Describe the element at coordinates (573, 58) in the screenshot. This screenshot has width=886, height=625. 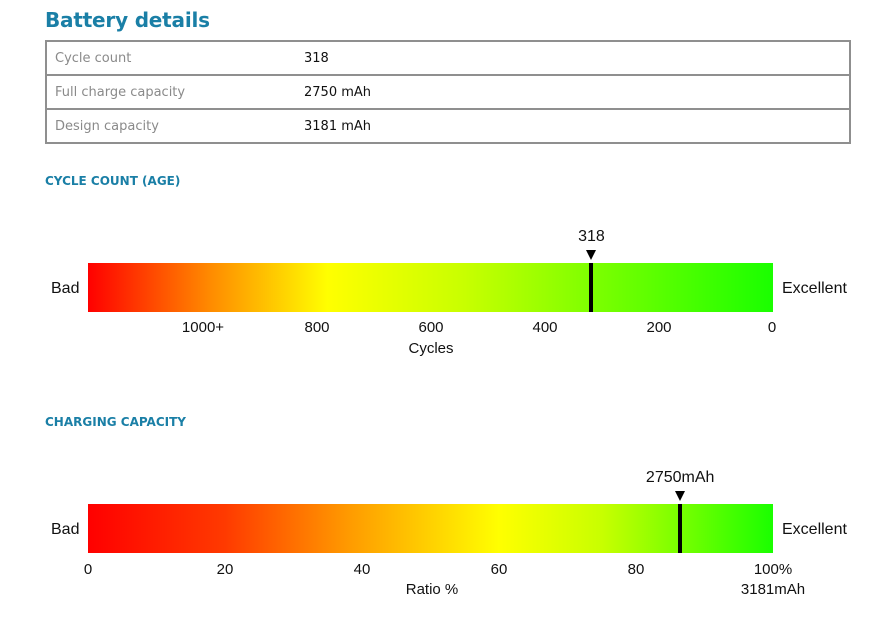
I see `cycle-count-value: 318` at that location.